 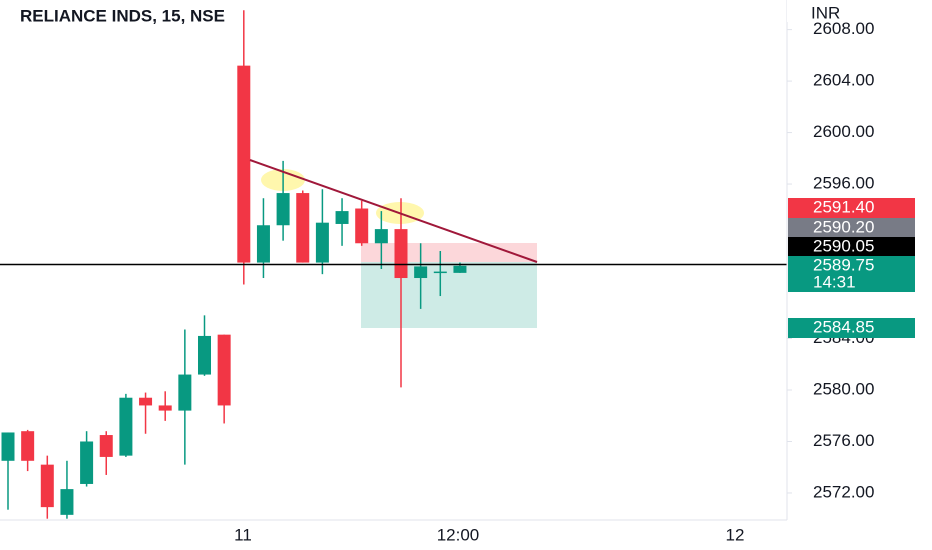 I want to click on price-label-time: 14:31, so click(x=834, y=281).